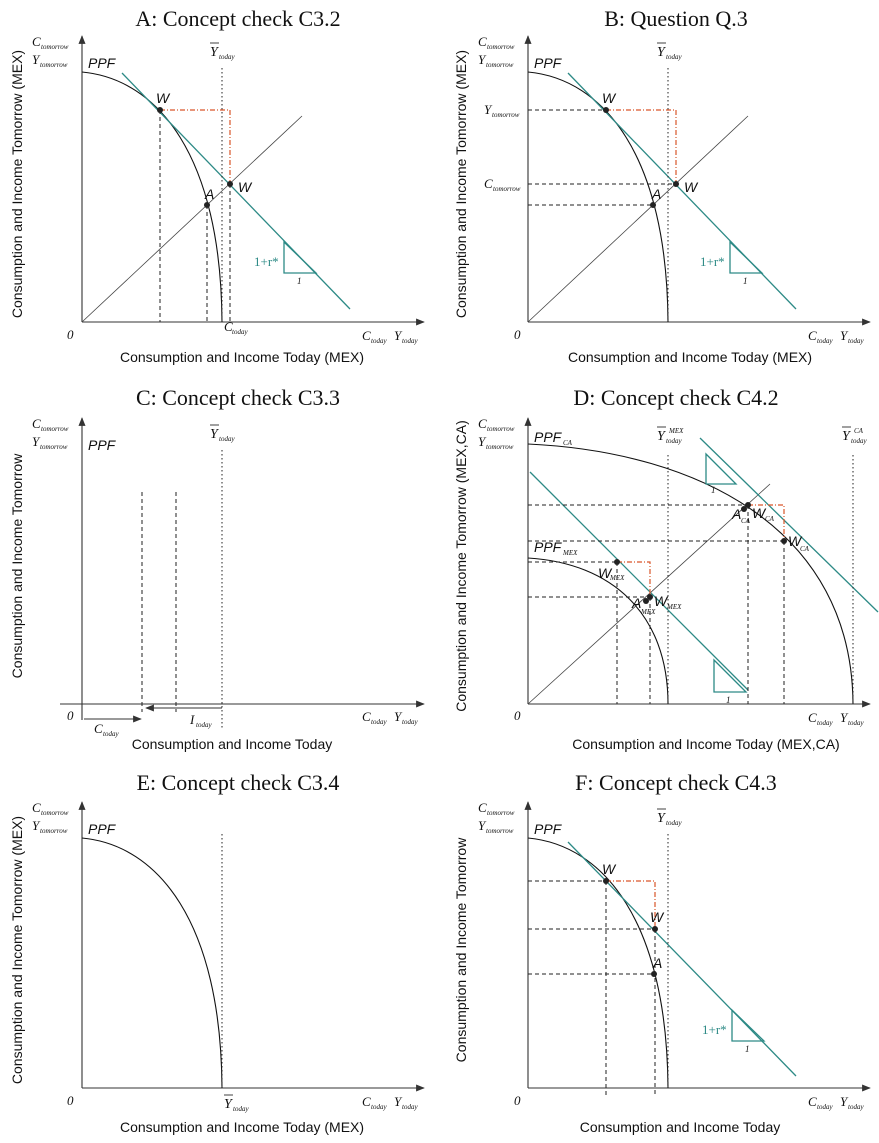 Image resolution: width=879 pixels, height=1143 pixels. What do you see at coordinates (238, 782) in the screenshot?
I see `panel-e-title: E: Concept check C3.4` at bounding box center [238, 782].